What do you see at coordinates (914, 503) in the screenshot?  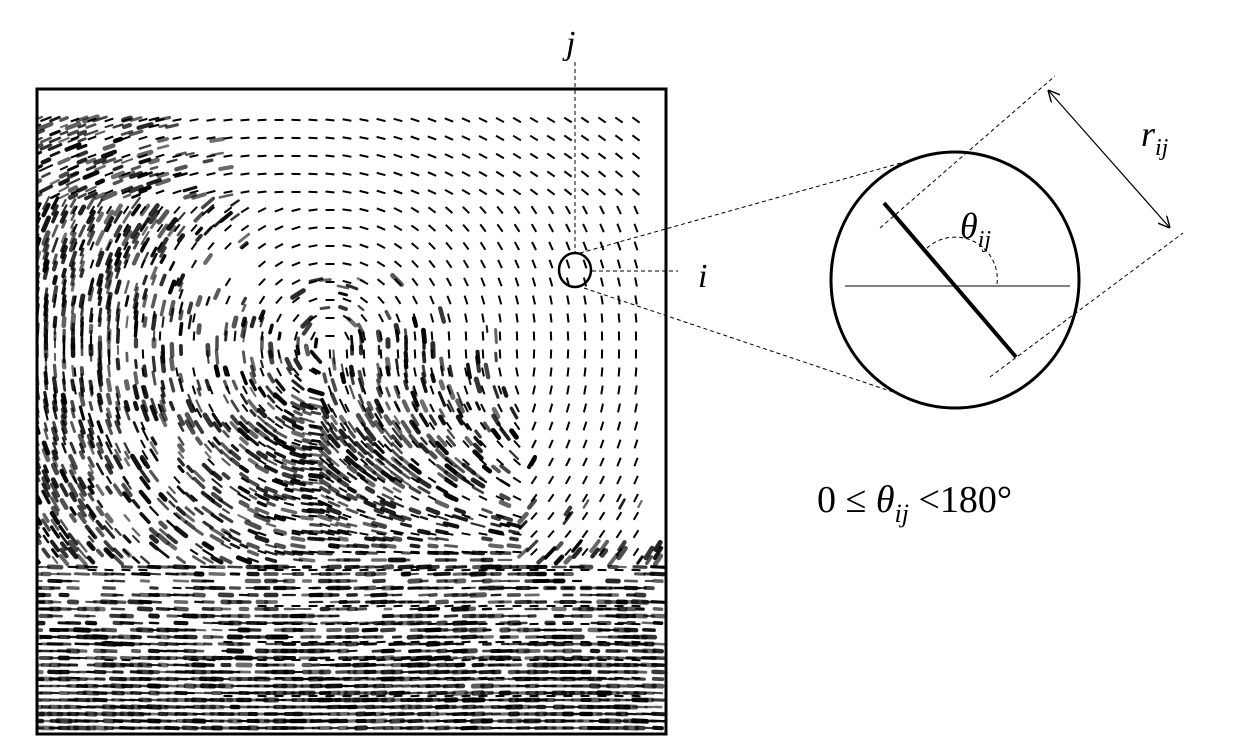 I see `angle-range-formula: 0 ≤ θij <180°` at bounding box center [914, 503].